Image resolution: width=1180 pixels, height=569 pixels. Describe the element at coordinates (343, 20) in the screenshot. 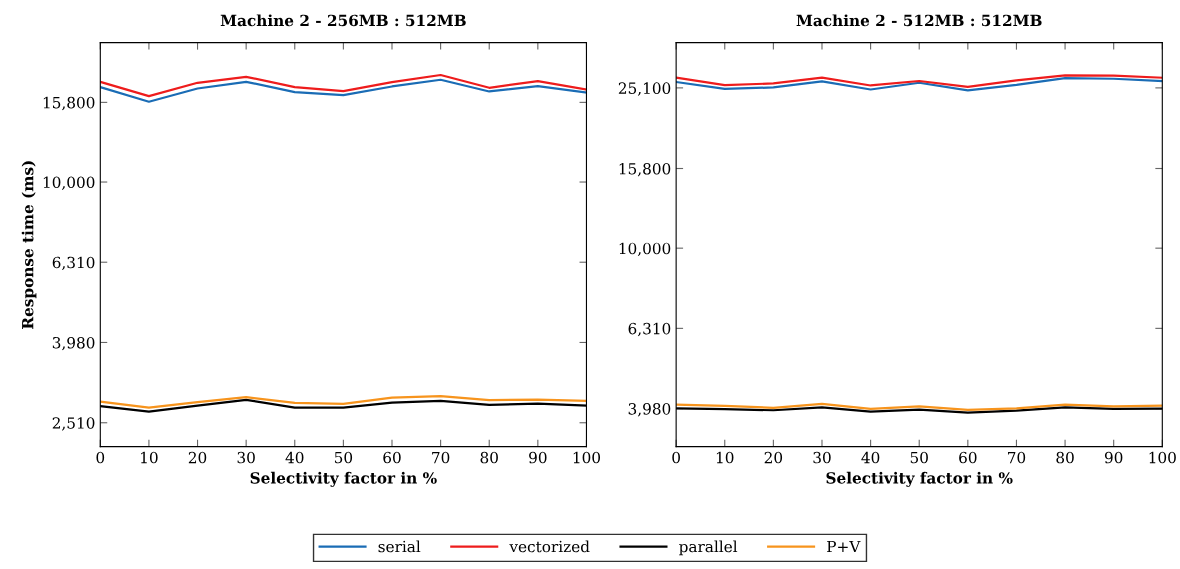

I see `chart-title: Machine 2 - 256MB : 512MB` at that location.